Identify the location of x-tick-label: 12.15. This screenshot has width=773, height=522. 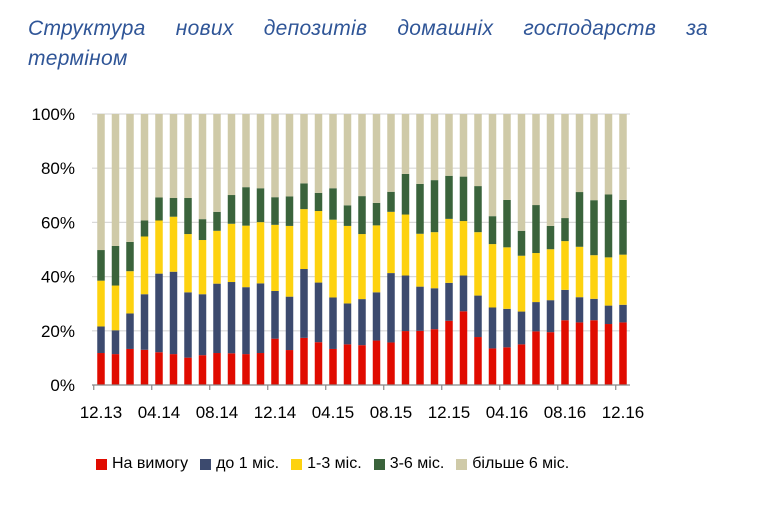
(449, 412).